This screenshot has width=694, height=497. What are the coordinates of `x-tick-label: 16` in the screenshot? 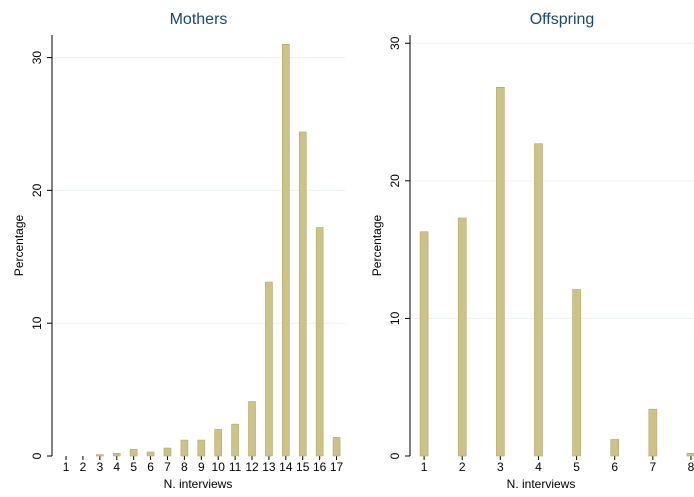 It's located at (320, 467).